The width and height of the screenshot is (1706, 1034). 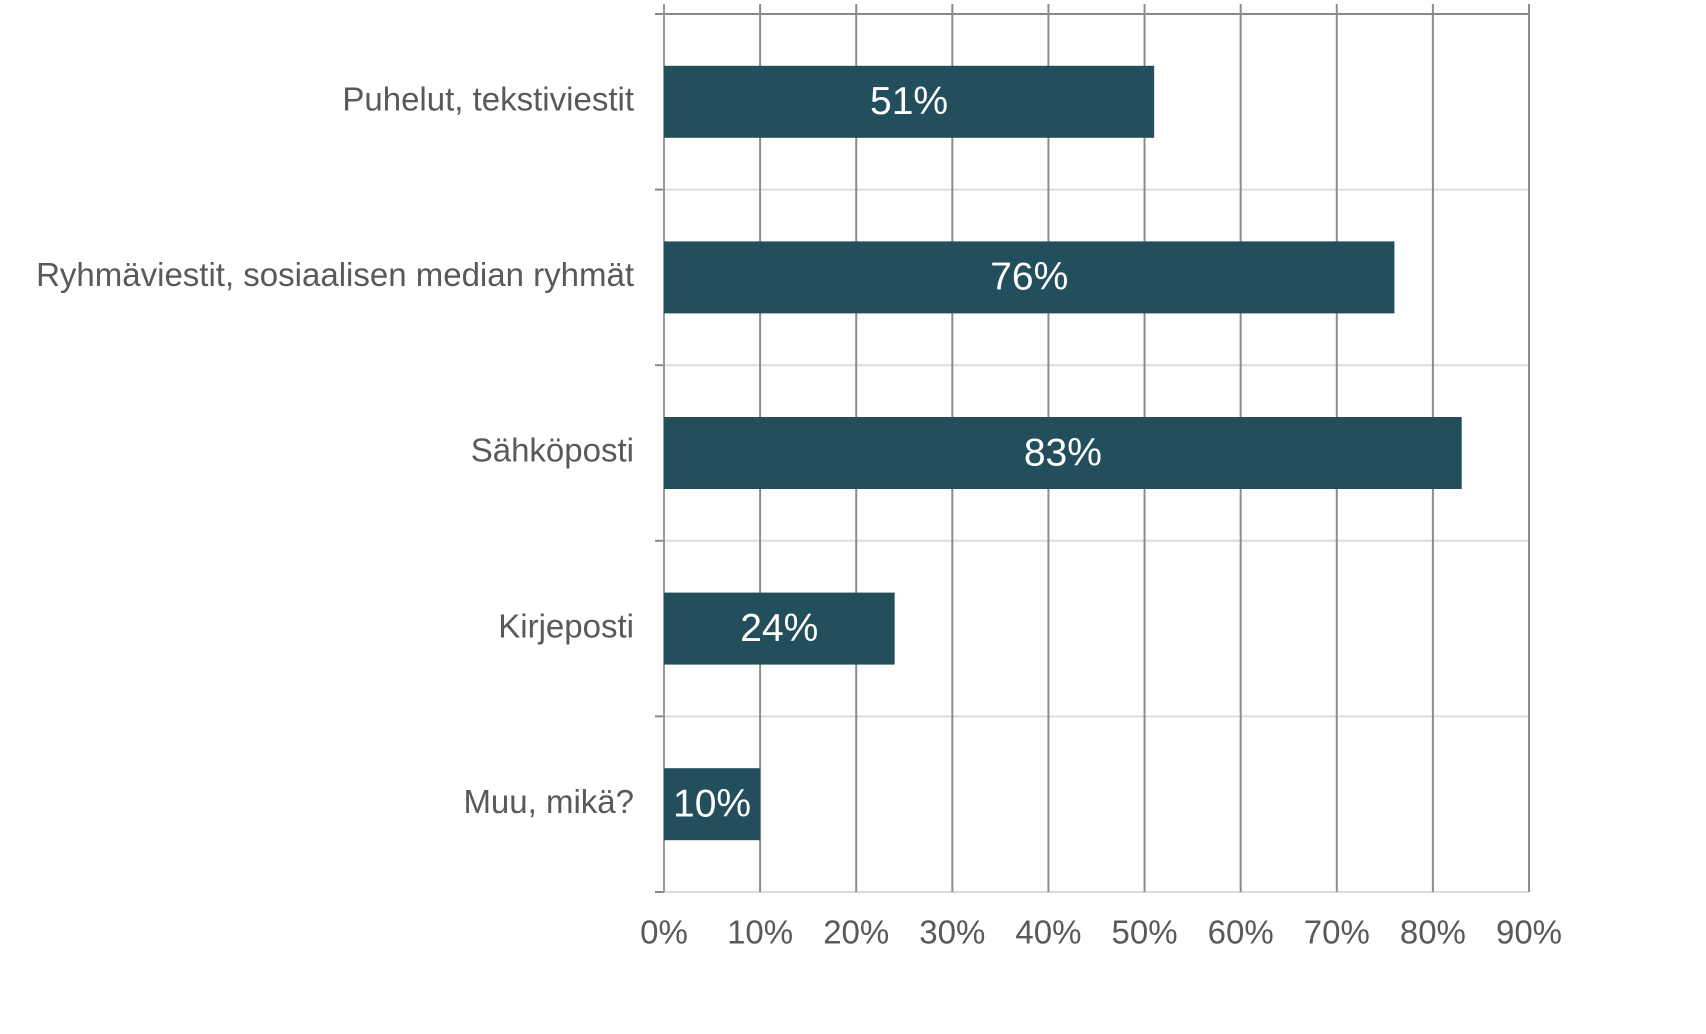 I want to click on x-tick-label: 30%, so click(x=952, y=932).